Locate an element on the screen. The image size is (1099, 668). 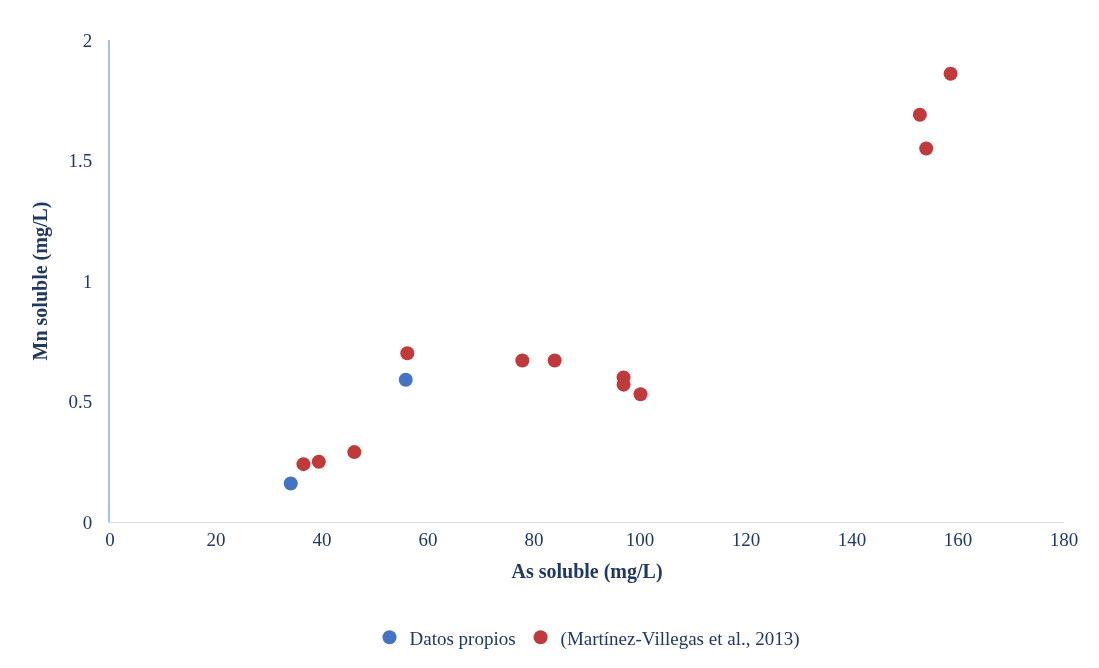
x-tick-label: 140 is located at coordinates (852, 539).